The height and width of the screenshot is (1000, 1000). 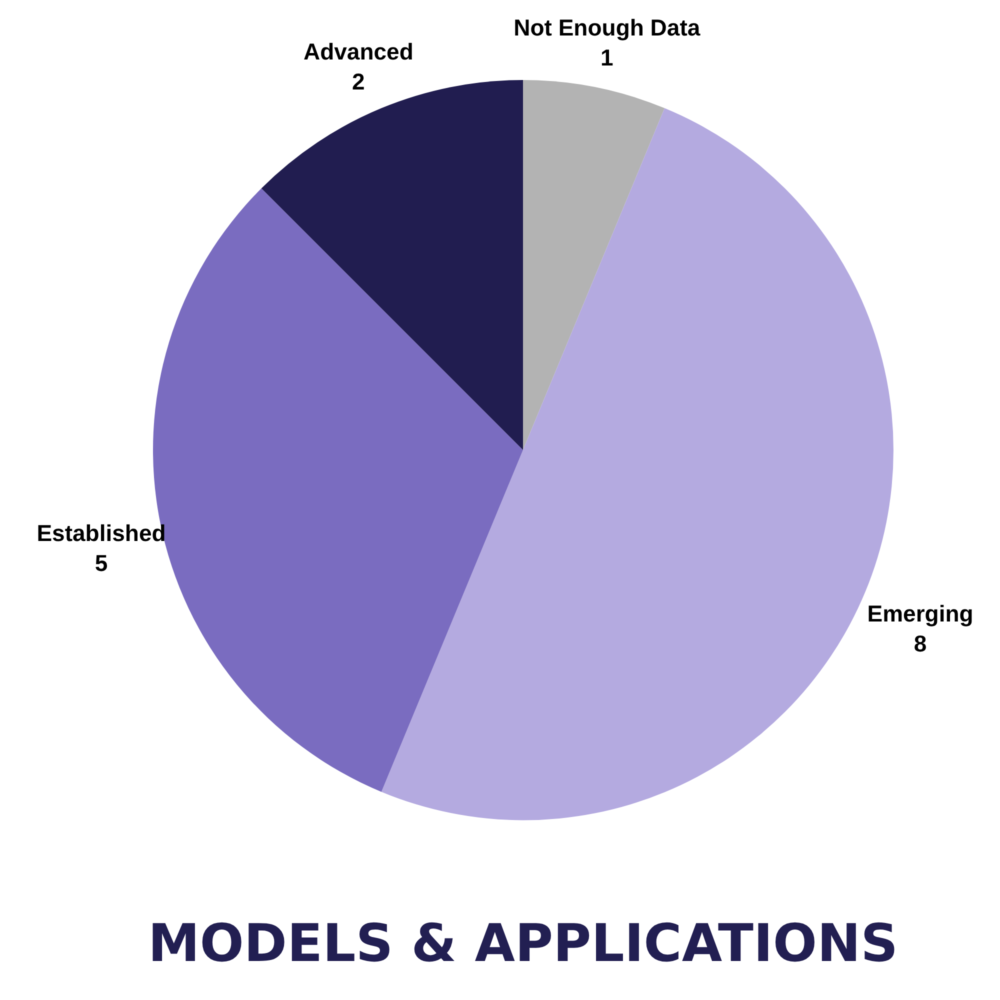 What do you see at coordinates (358, 51) in the screenshot?
I see `slice-label: Advanced` at bounding box center [358, 51].